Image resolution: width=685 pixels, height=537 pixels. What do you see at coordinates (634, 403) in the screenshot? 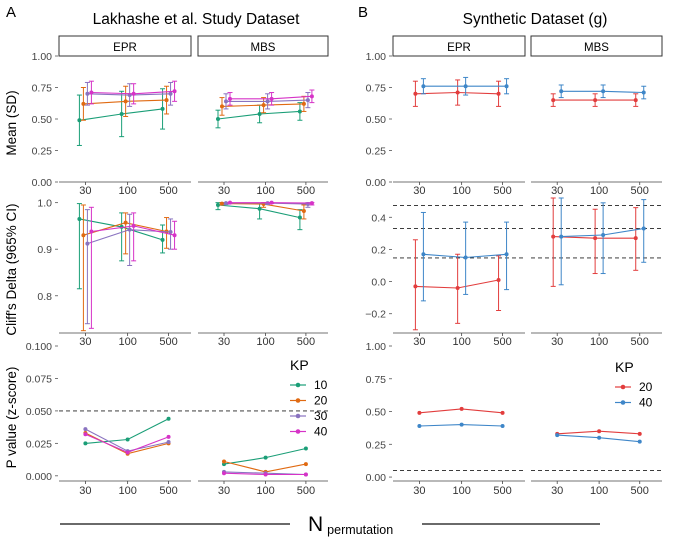
I see `legend-entry-40: 40` at bounding box center [634, 403].